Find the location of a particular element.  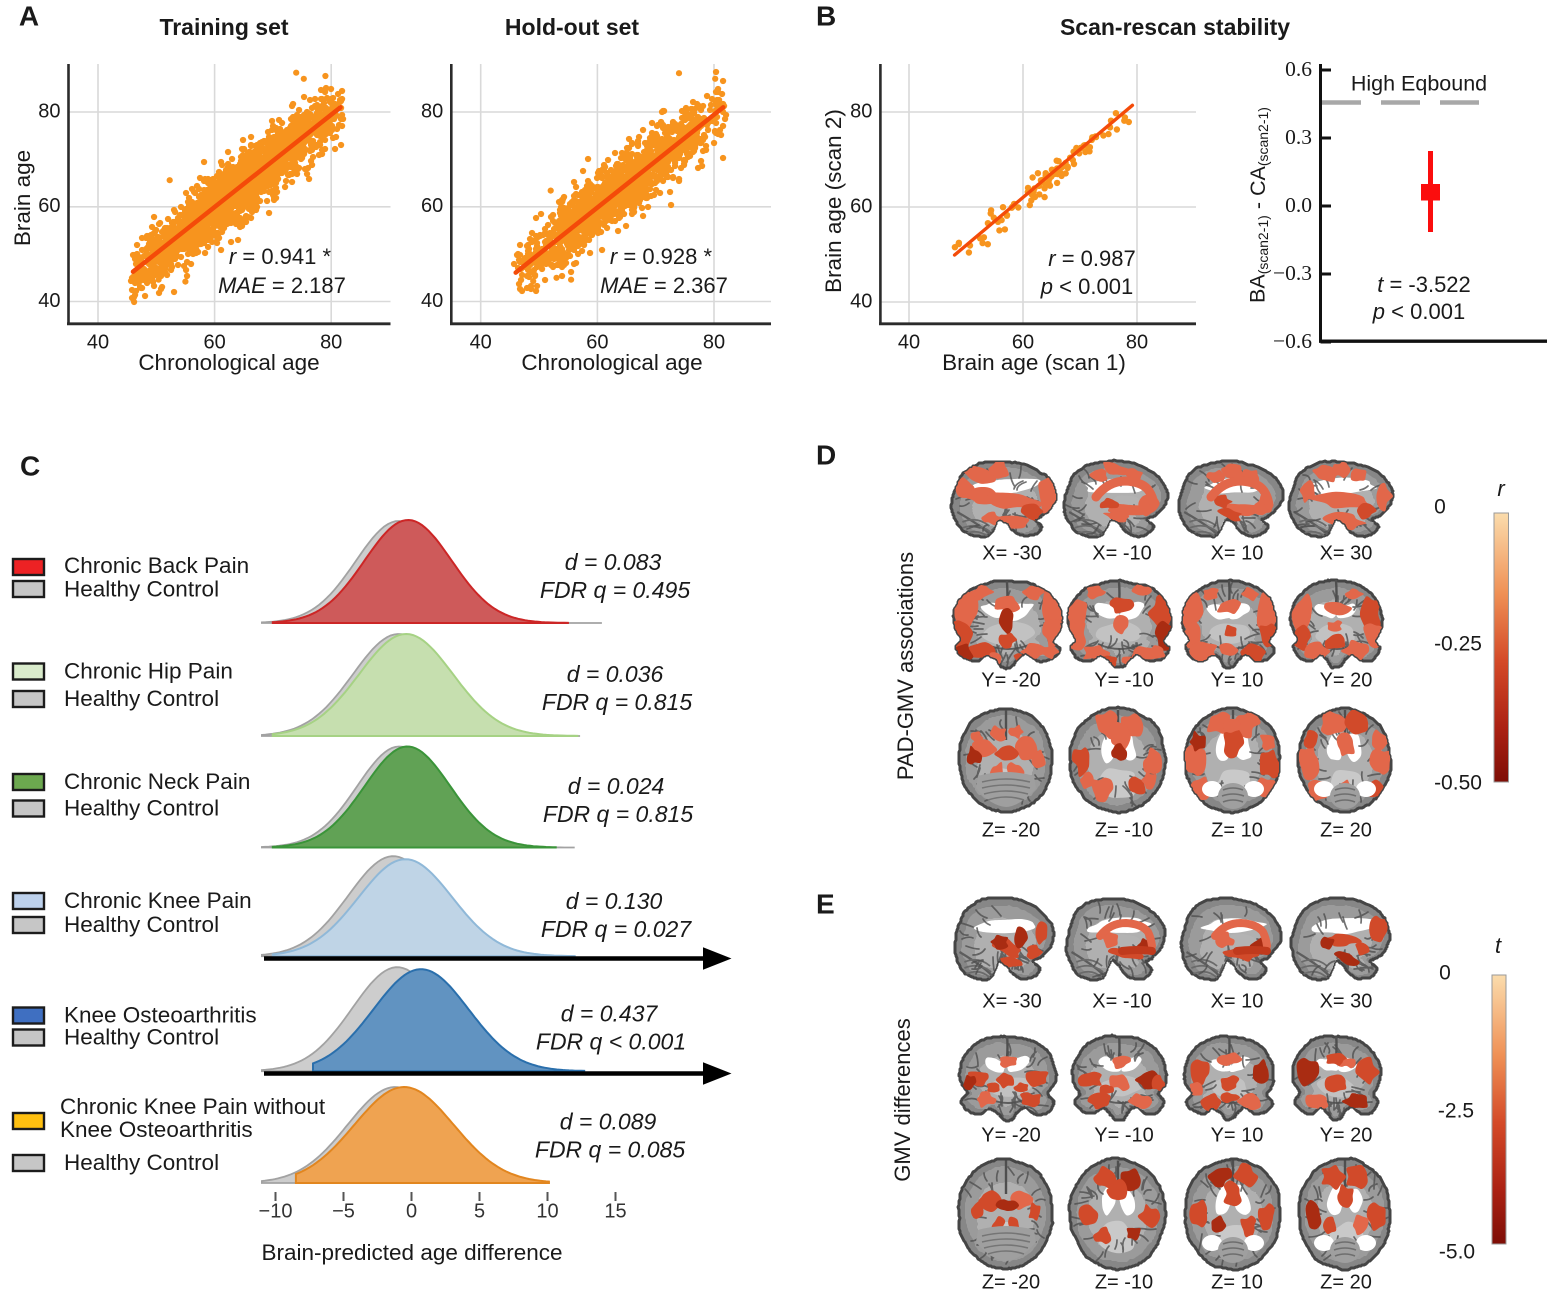

svg-text: Chronic Hip Pain is located at coordinates (148, 670).